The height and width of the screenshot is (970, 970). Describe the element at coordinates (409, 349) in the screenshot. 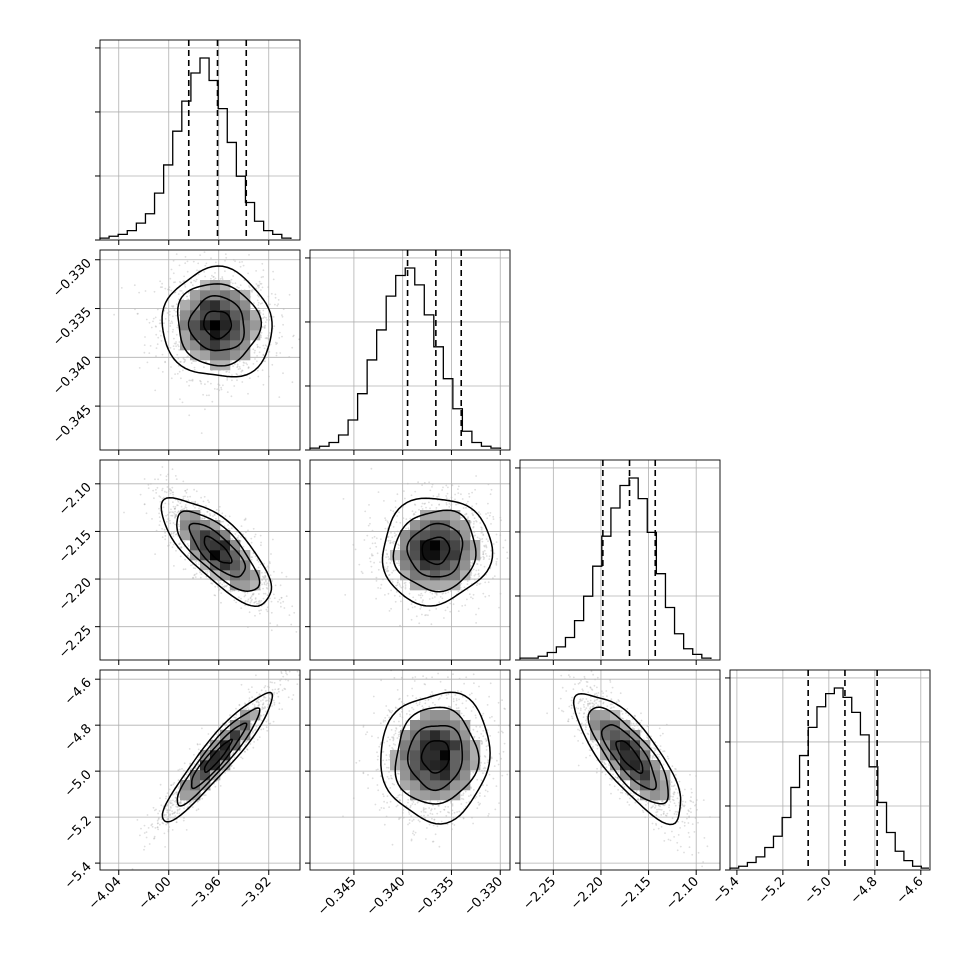

I see `histogram-panel` at that location.